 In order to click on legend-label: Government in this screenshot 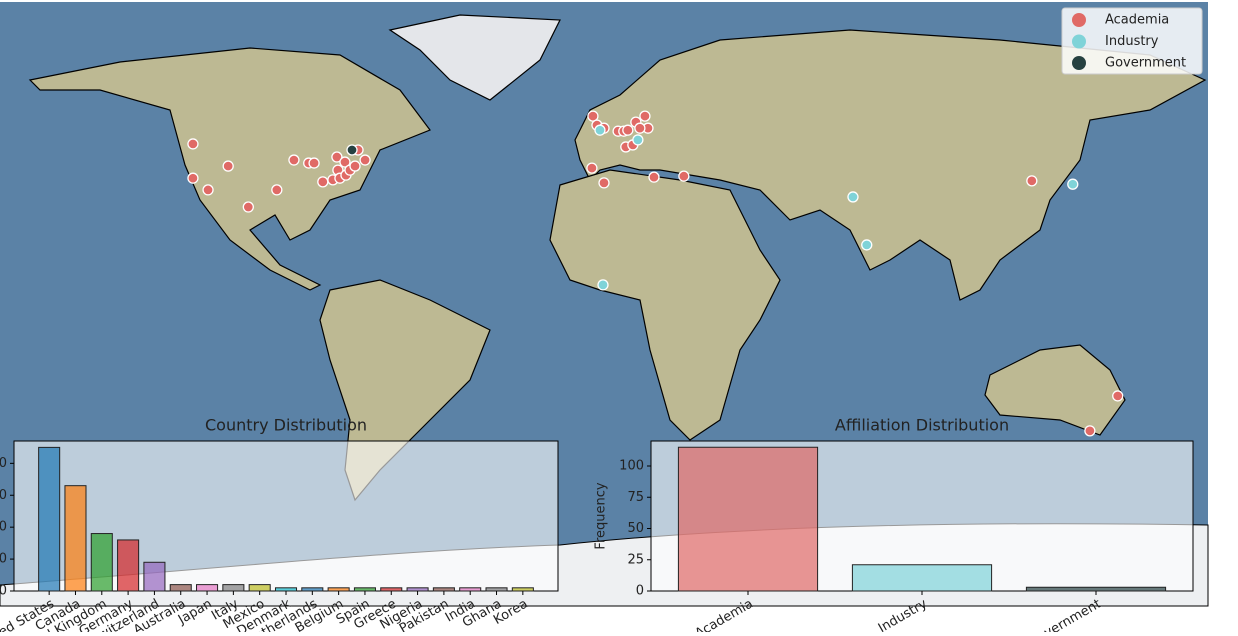, I will do `click(1145, 63)`.